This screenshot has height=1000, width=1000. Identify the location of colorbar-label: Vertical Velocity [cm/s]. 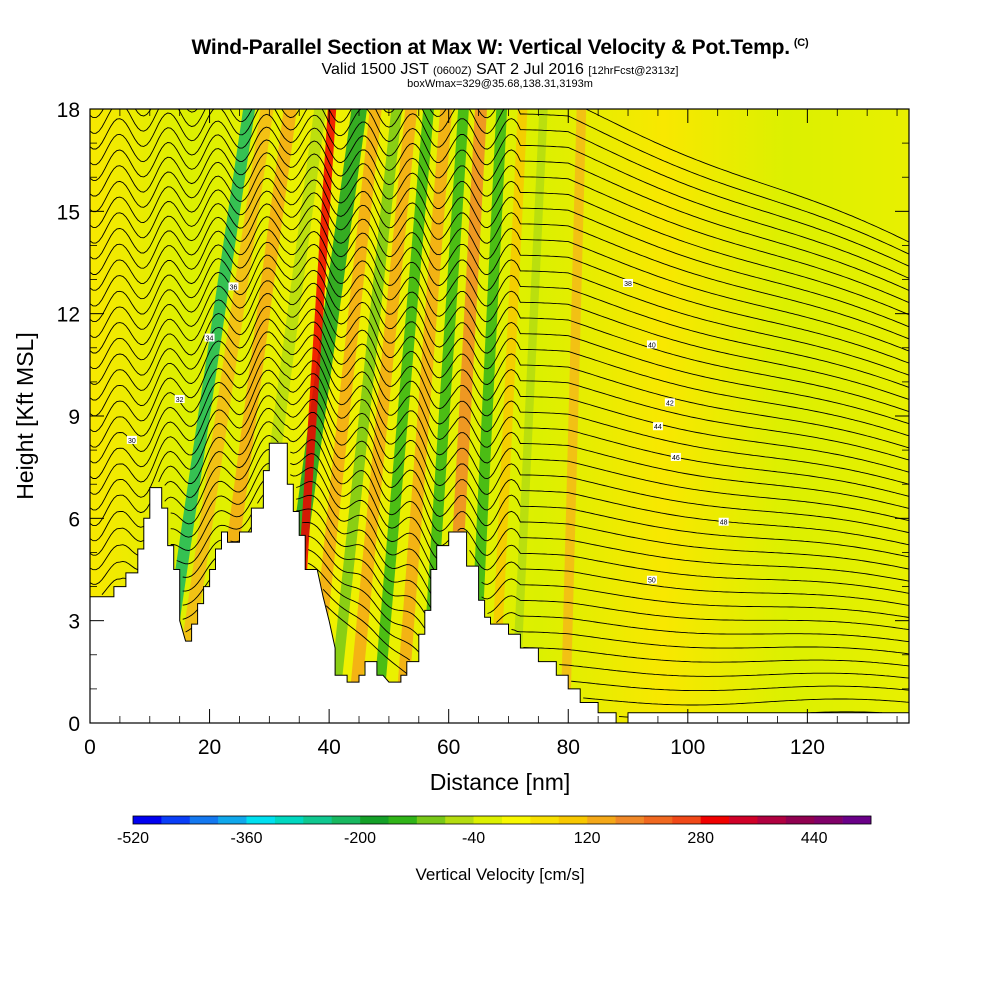
(499, 874).